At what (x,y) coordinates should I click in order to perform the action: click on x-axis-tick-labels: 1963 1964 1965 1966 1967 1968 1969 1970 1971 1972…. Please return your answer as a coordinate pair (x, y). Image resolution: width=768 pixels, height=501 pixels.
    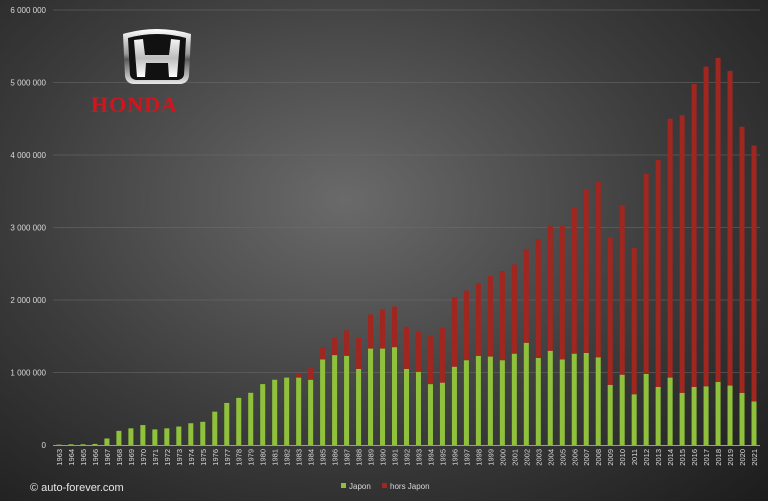
    Looking at the image, I should click on (407, 457).